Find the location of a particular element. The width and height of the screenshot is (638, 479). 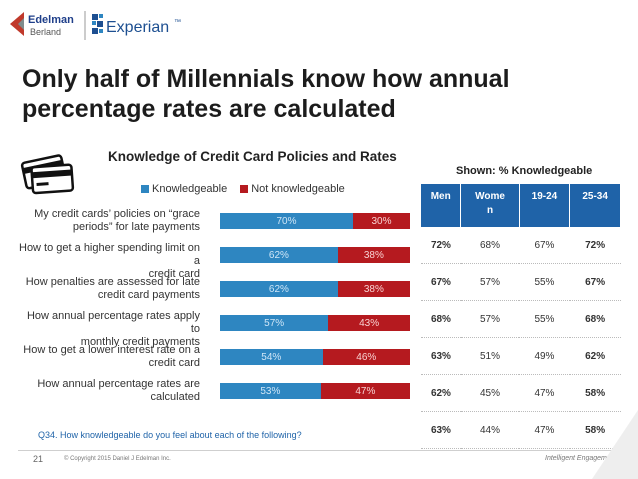

table-row: 63% 51% 49% 62% is located at coordinates (521, 356).